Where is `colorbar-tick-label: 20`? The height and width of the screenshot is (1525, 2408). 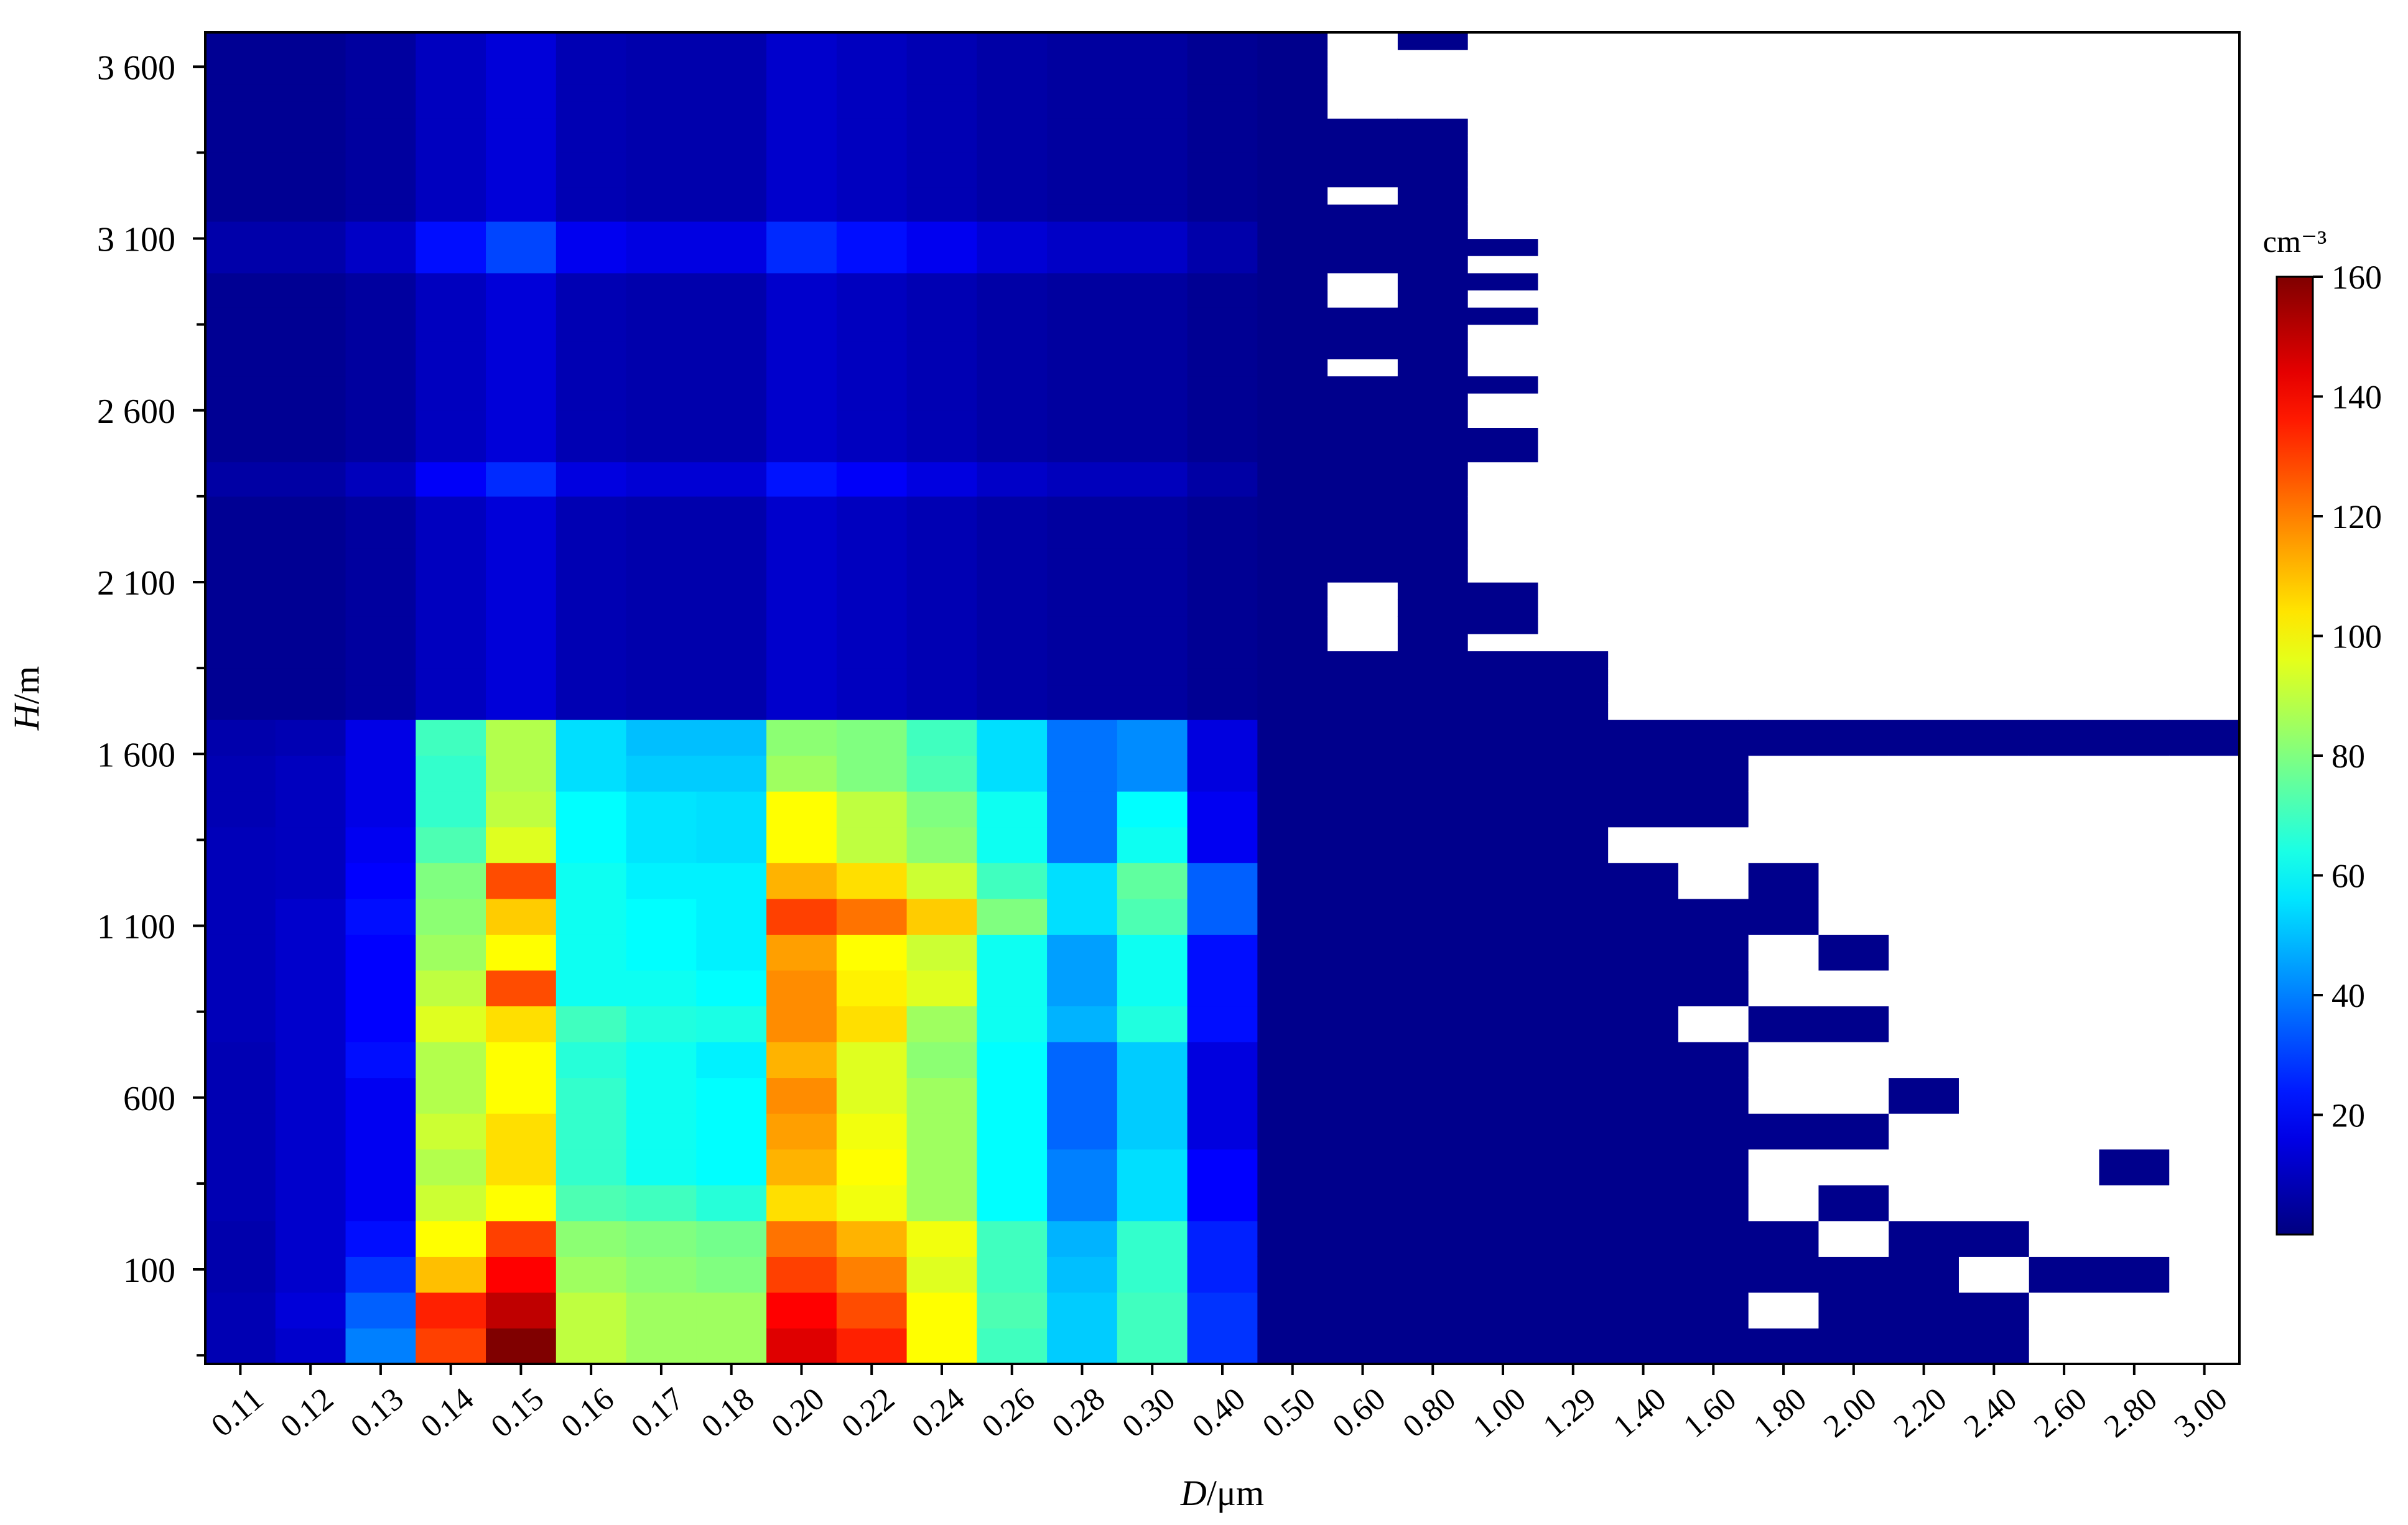 colorbar-tick-label: 20 is located at coordinates (2348, 1115).